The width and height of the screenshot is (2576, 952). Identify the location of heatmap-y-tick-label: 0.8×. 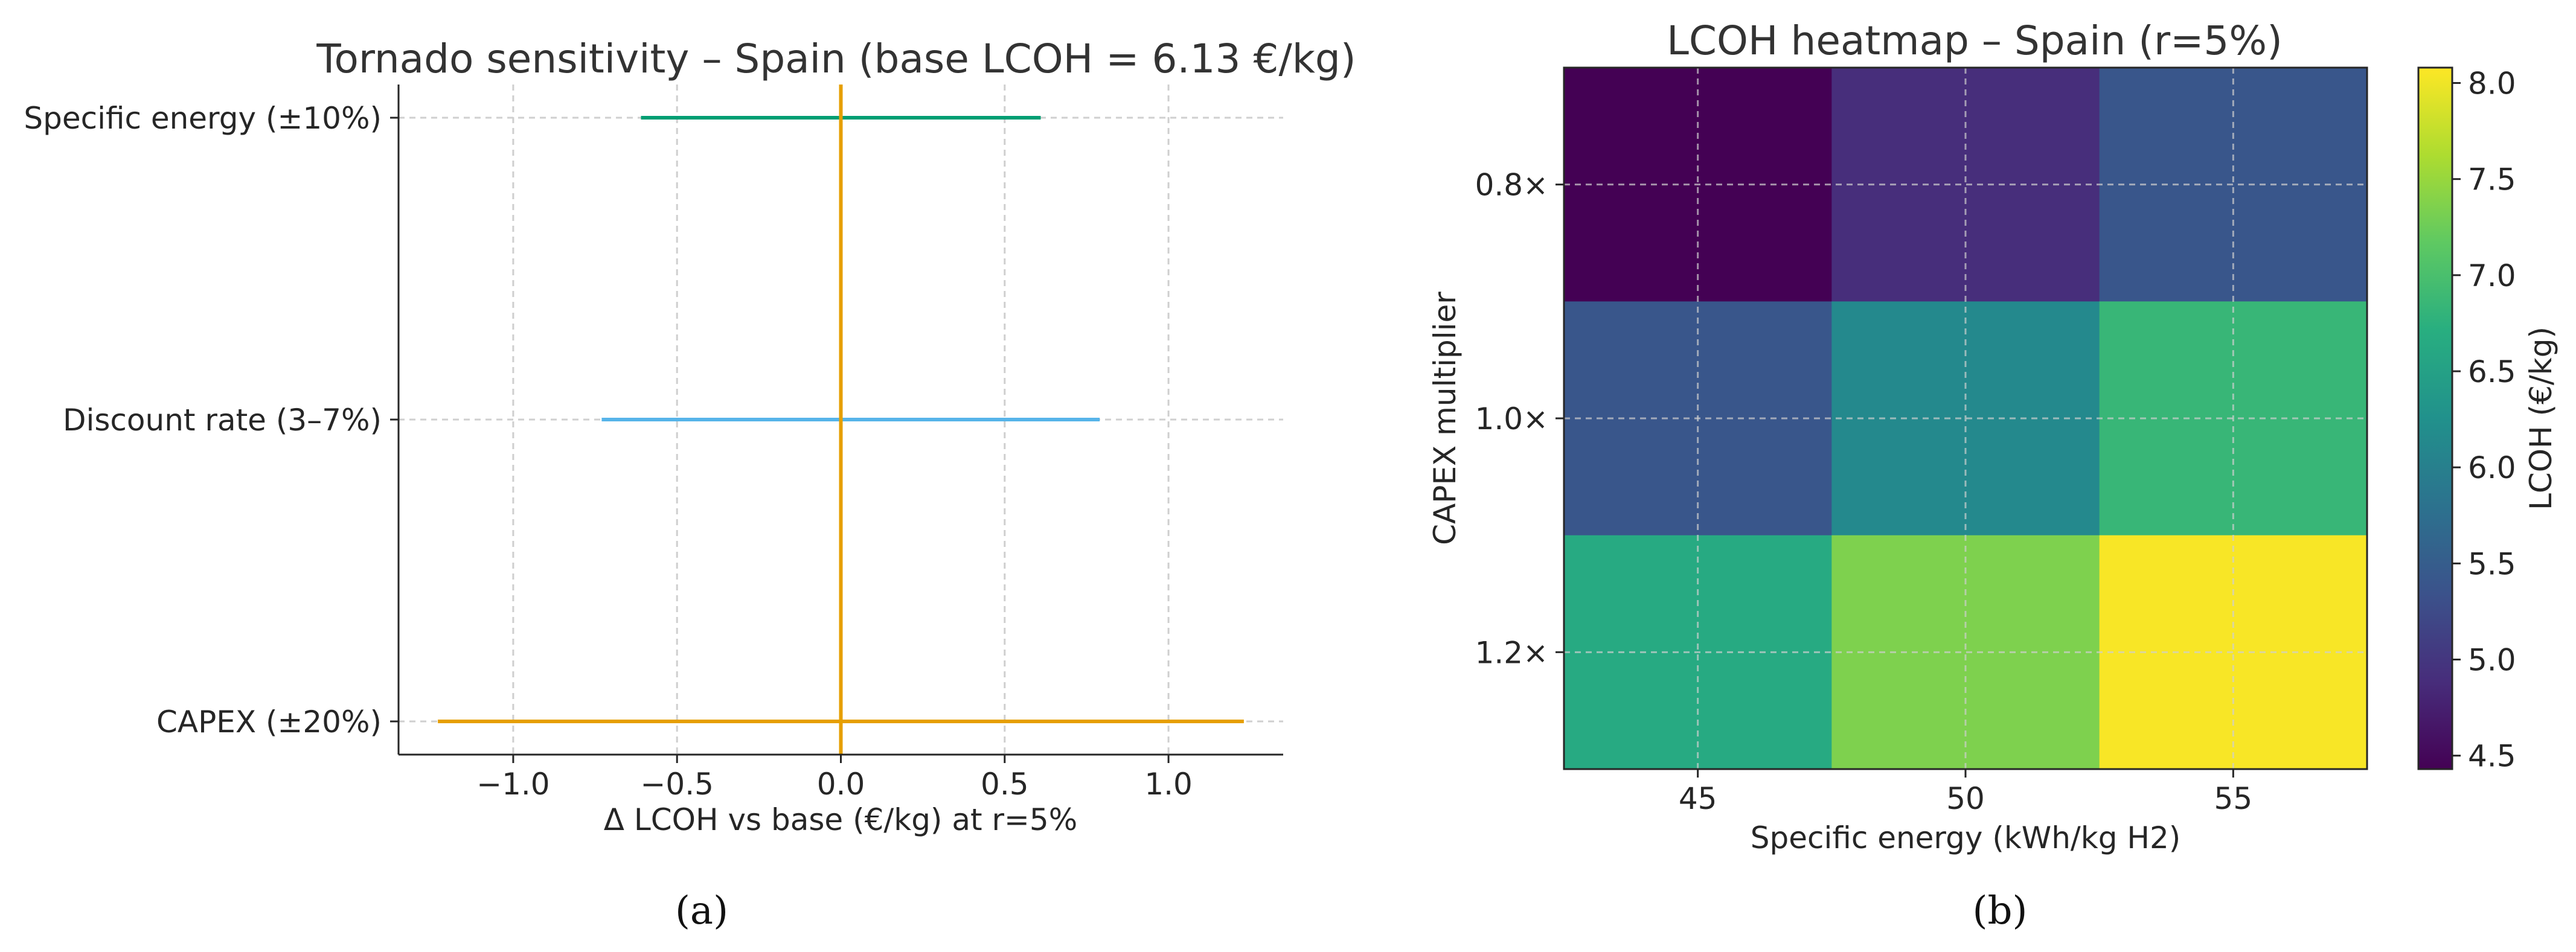
(1511, 186).